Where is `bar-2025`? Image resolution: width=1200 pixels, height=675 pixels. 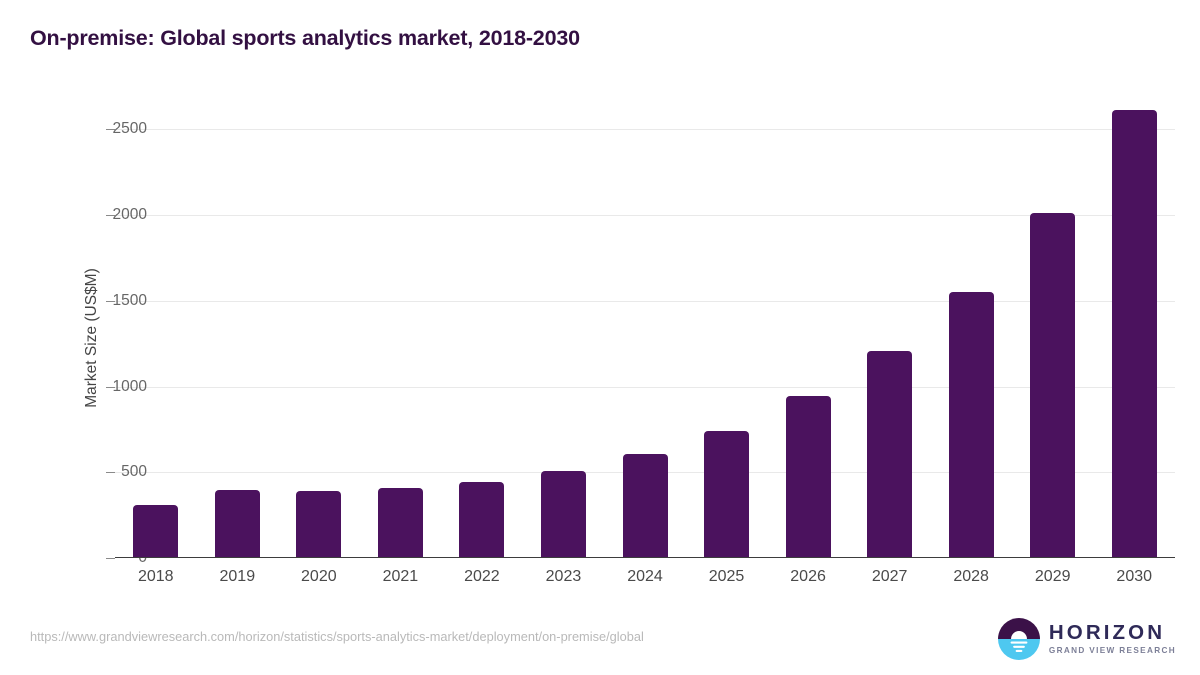 bar-2025 is located at coordinates (727, 494).